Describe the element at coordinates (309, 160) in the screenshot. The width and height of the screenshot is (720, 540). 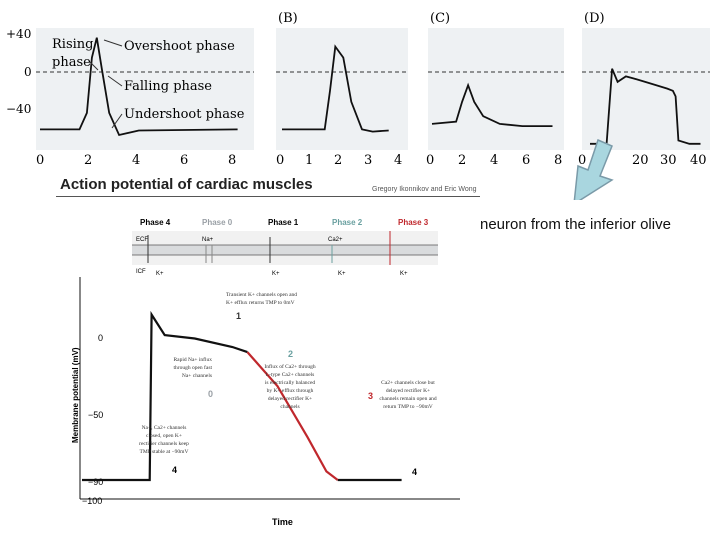
I see `panel-b-x-tick: 1` at that location.